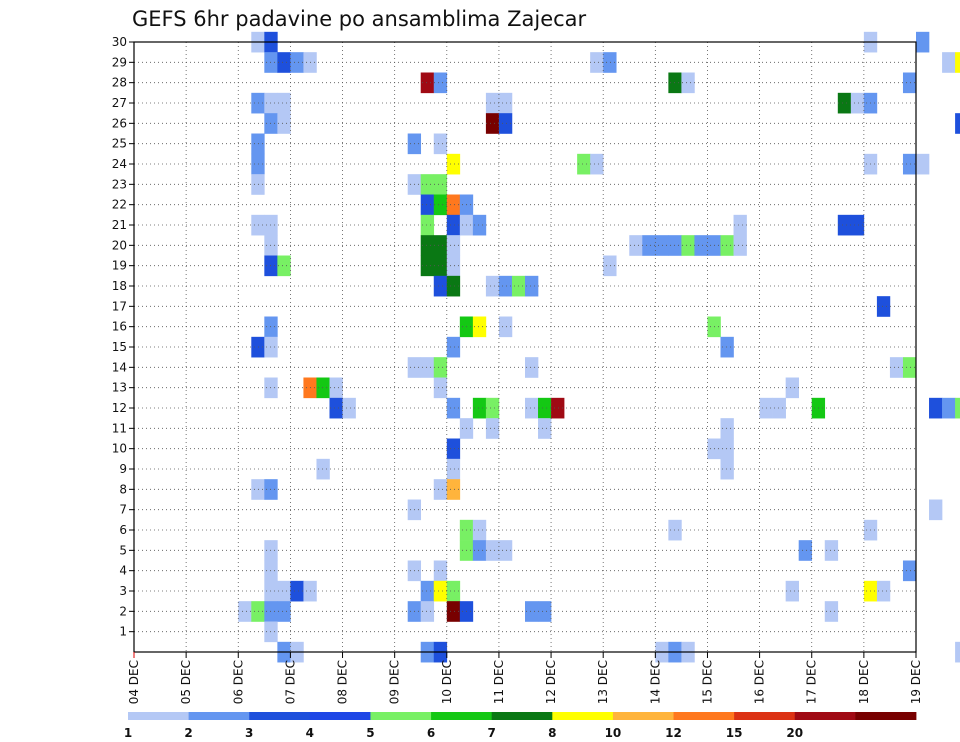 The height and width of the screenshot is (742, 960). What do you see at coordinates (290, 682) in the screenshot?
I see `x-tick-label: 07 DEC` at bounding box center [290, 682].